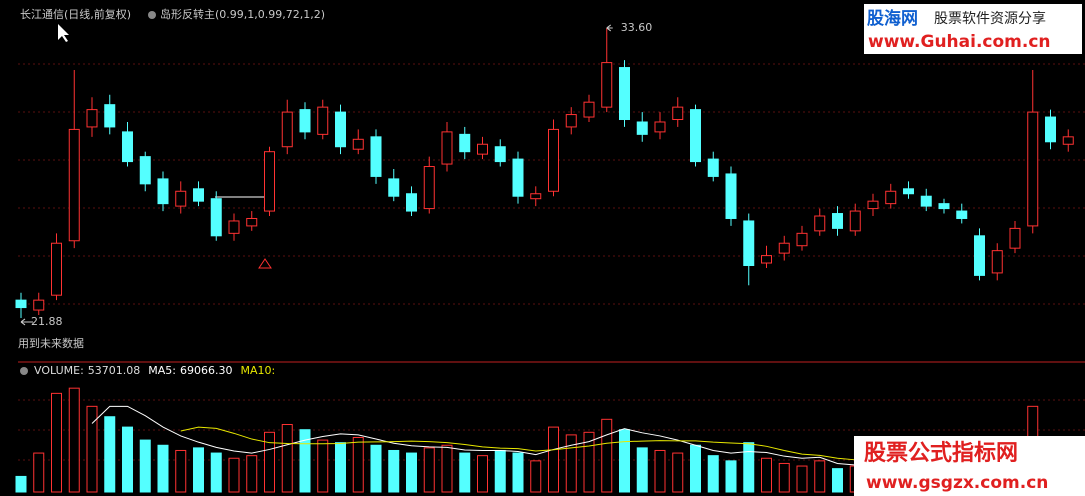 This screenshot has width=1085, height=496. Describe the element at coordinates (162, 370) in the screenshot. I see `legend-name: MA5:` at that location.